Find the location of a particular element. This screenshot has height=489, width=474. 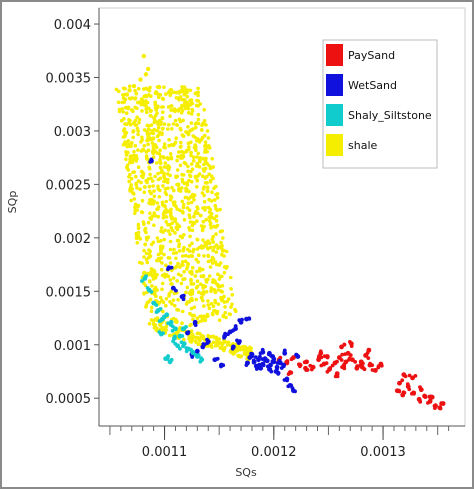

y-axis-title: SQp is located at coordinates (12, 202).